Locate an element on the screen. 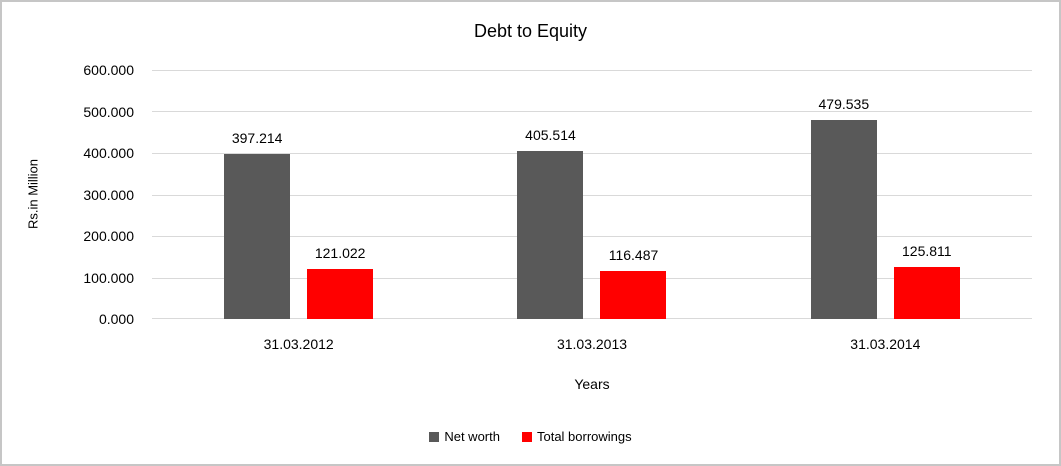 This screenshot has width=1061, height=466. bar-net-worth: 397.214 is located at coordinates (257, 224).